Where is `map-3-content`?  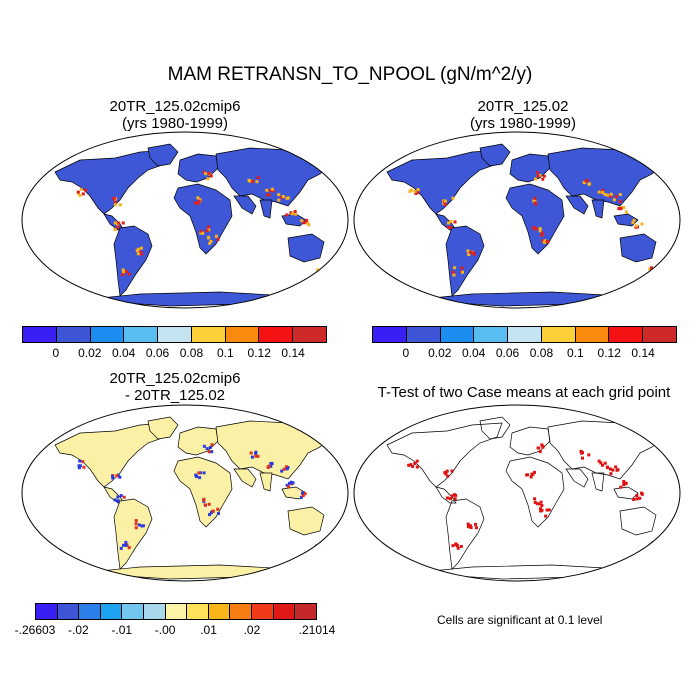 map-3-content is located at coordinates (185, 493).